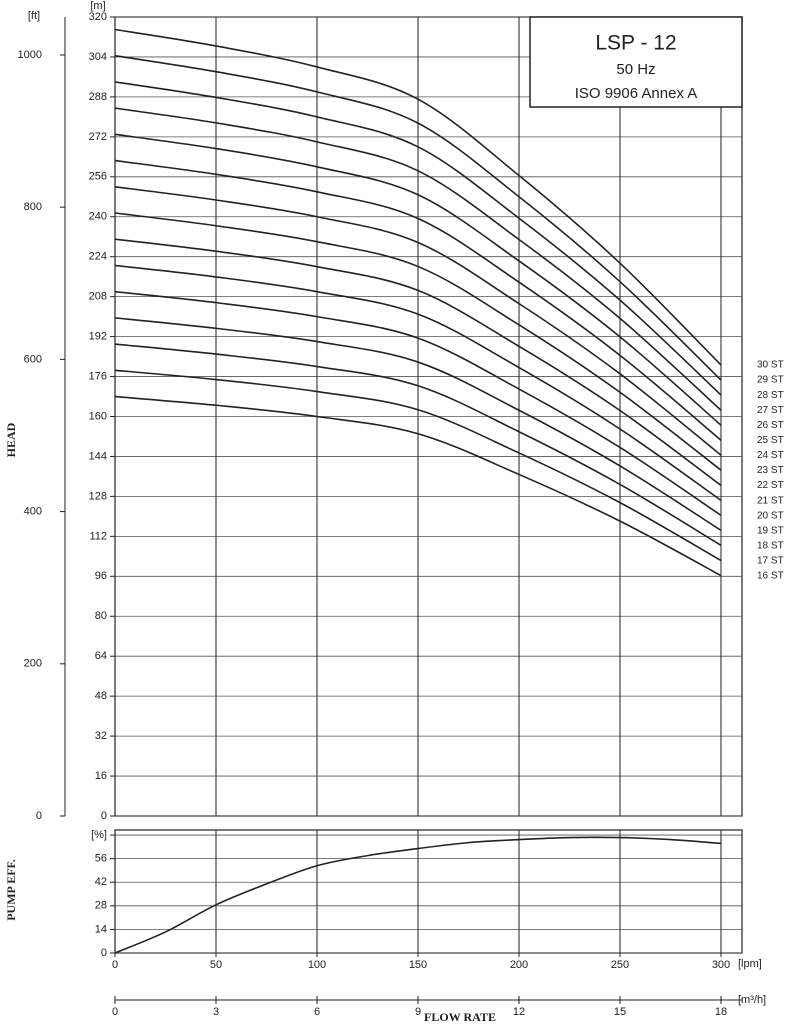 The height and width of the screenshot is (1024, 787). I want to click on legend-label: 22 ST, so click(770, 485).